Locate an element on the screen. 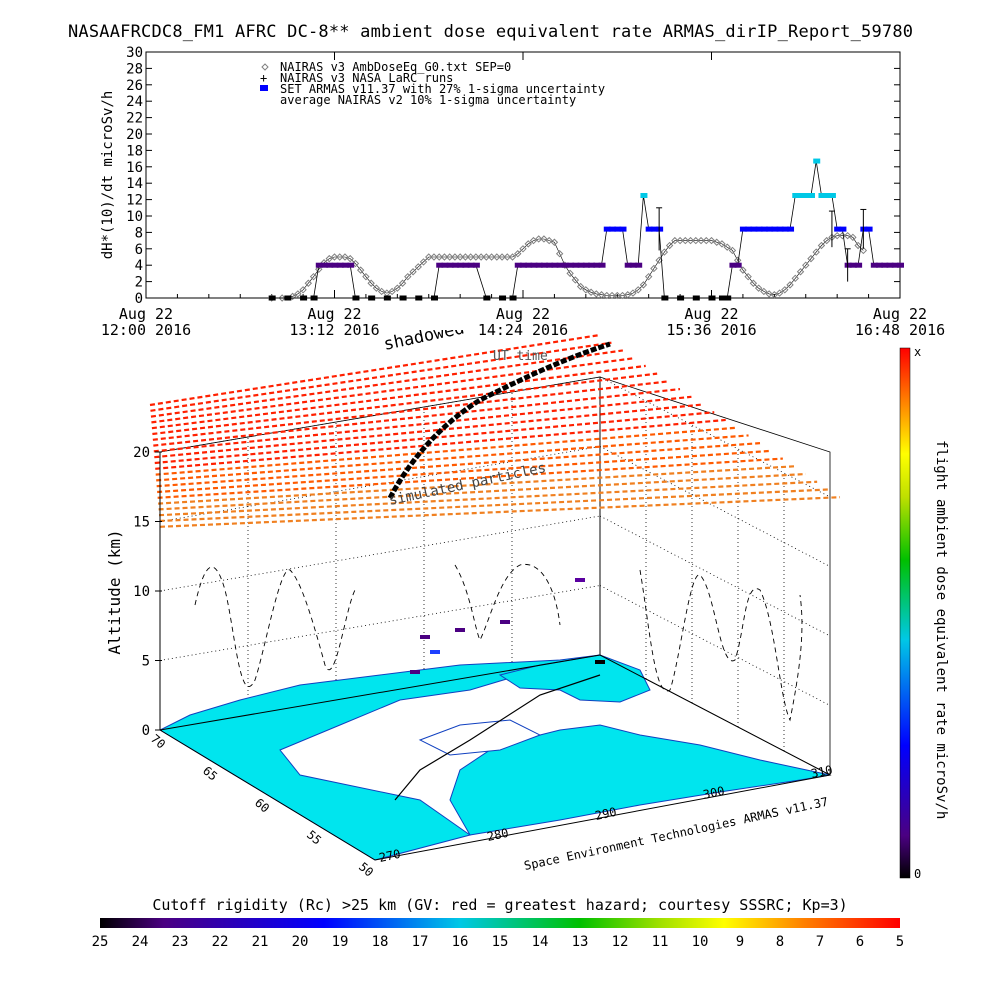 The image size is (1000, 1000). y-tick-label: 30 is located at coordinates (134, 53).